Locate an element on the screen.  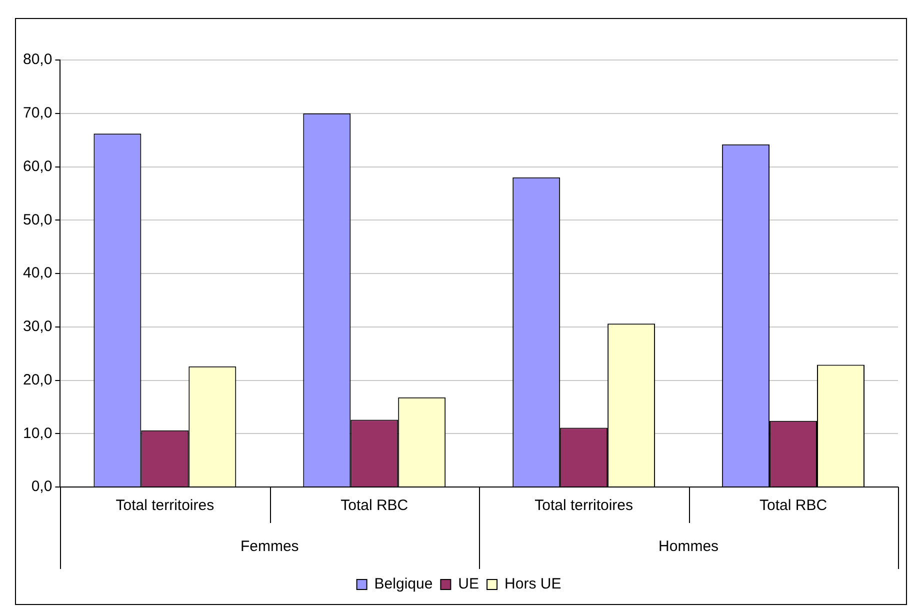
y-tick-label: 50,0 is located at coordinates (37, 219).